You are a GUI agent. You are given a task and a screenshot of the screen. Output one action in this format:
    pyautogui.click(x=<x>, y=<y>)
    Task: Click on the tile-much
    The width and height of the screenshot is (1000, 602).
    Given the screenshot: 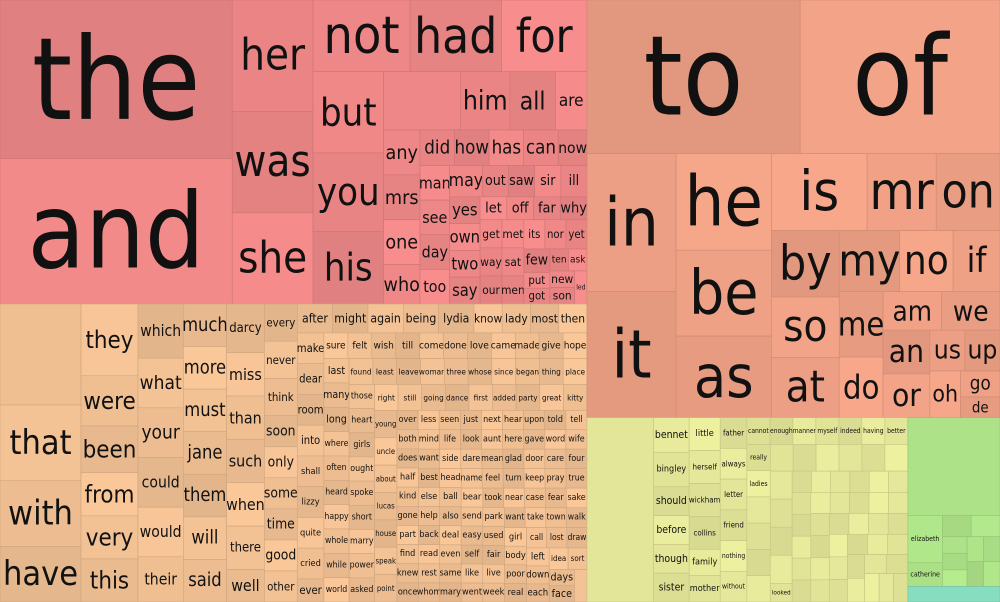 What is the action you would take?
    pyautogui.click(x=205, y=325)
    